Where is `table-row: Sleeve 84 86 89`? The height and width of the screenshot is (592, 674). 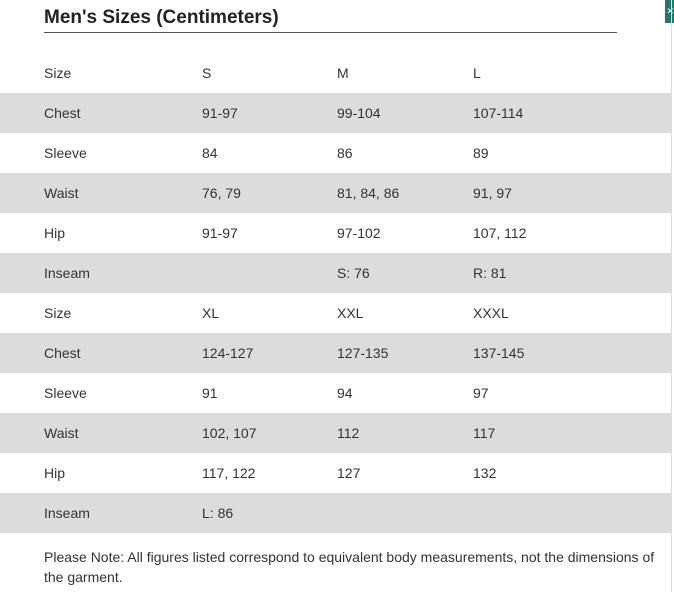
table-row: Sleeve 84 86 89 is located at coordinates (335, 153).